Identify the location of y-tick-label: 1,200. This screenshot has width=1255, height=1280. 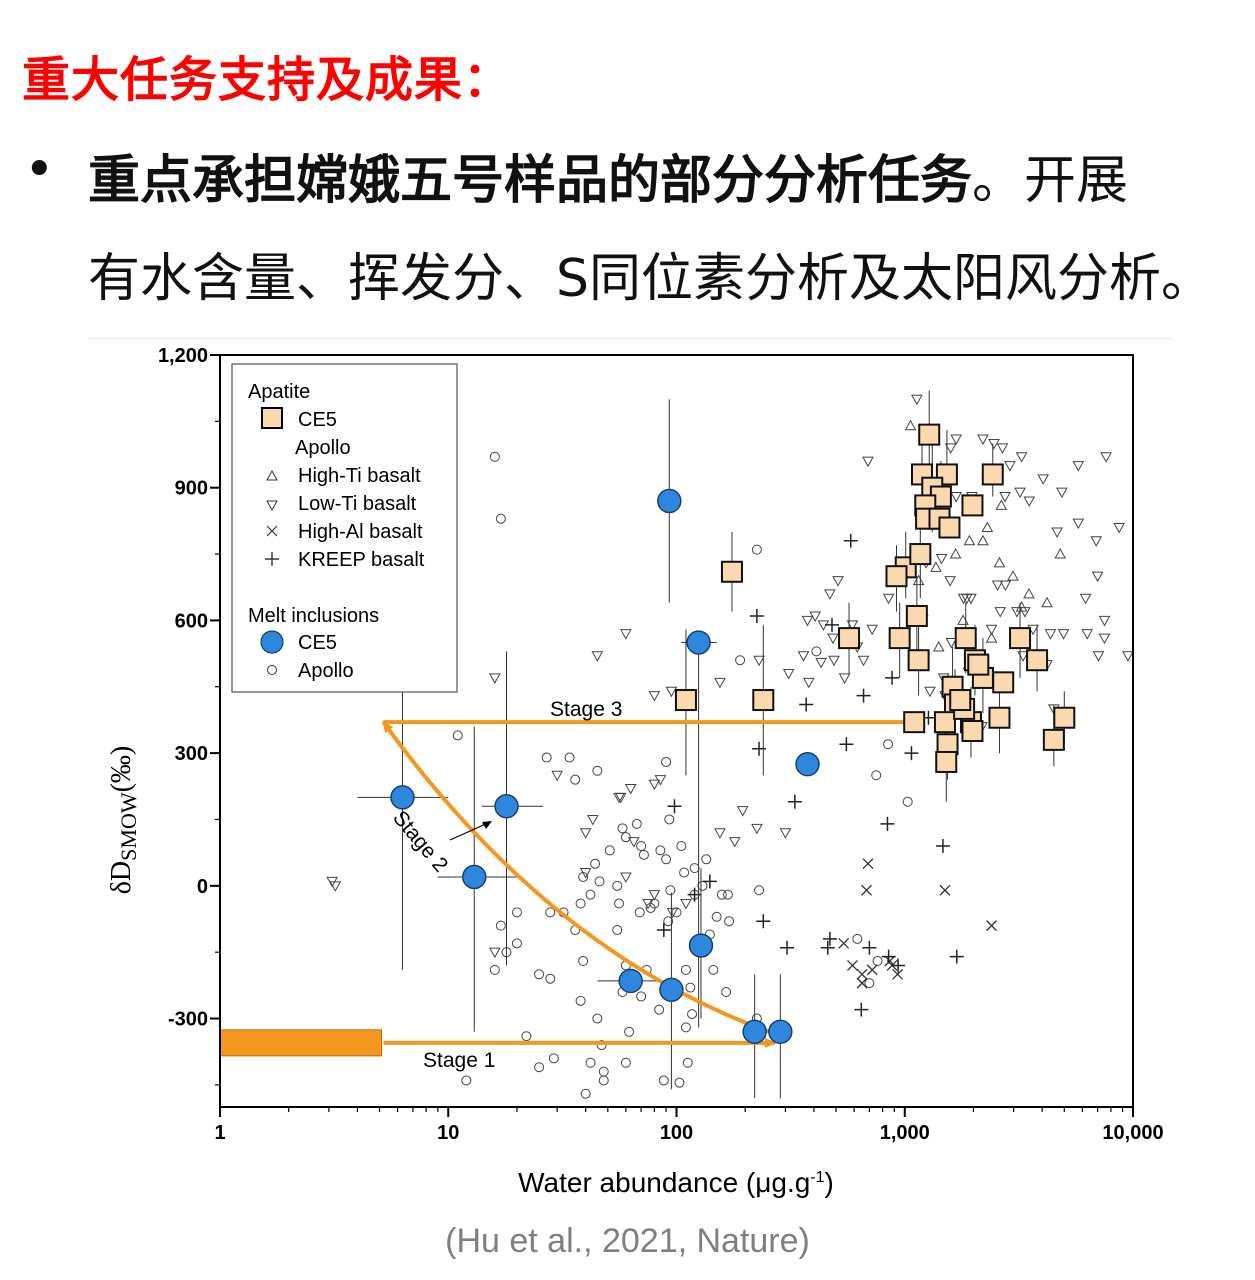
(183, 356).